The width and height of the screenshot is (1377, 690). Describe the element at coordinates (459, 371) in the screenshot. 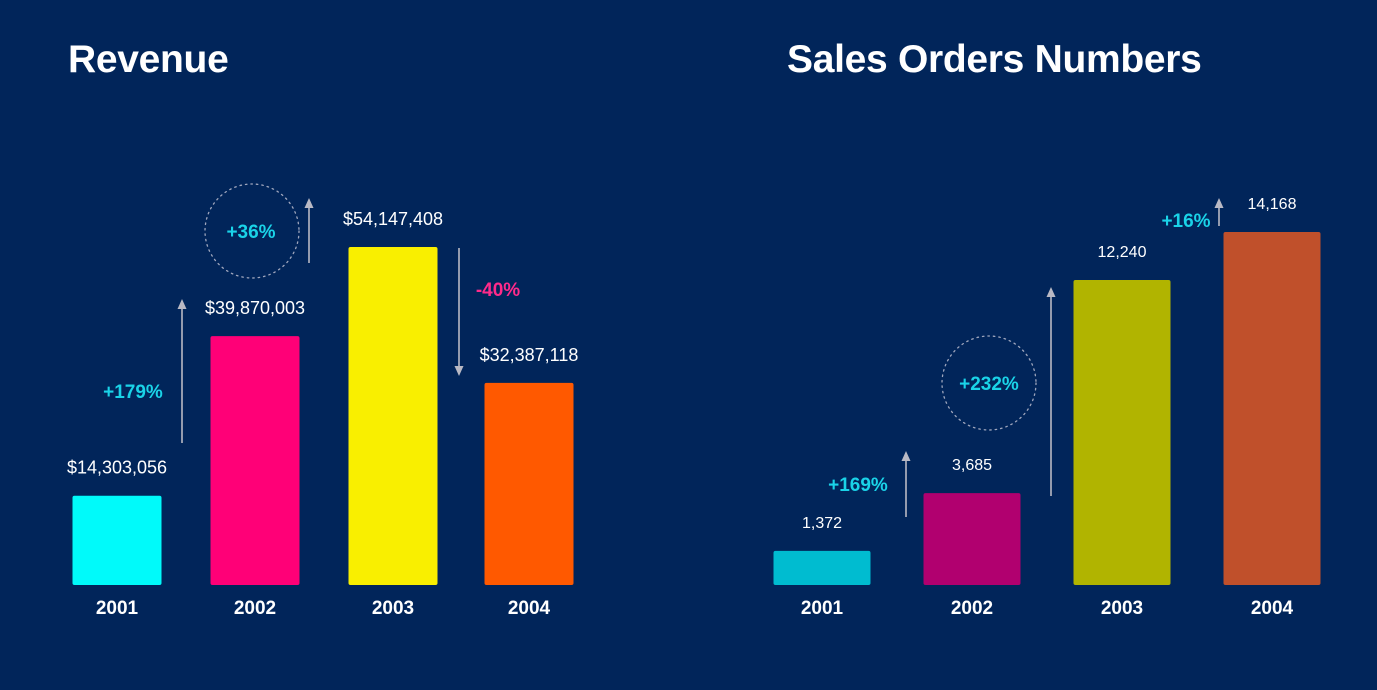

I see `revenue-change-arrow-3-head` at that location.